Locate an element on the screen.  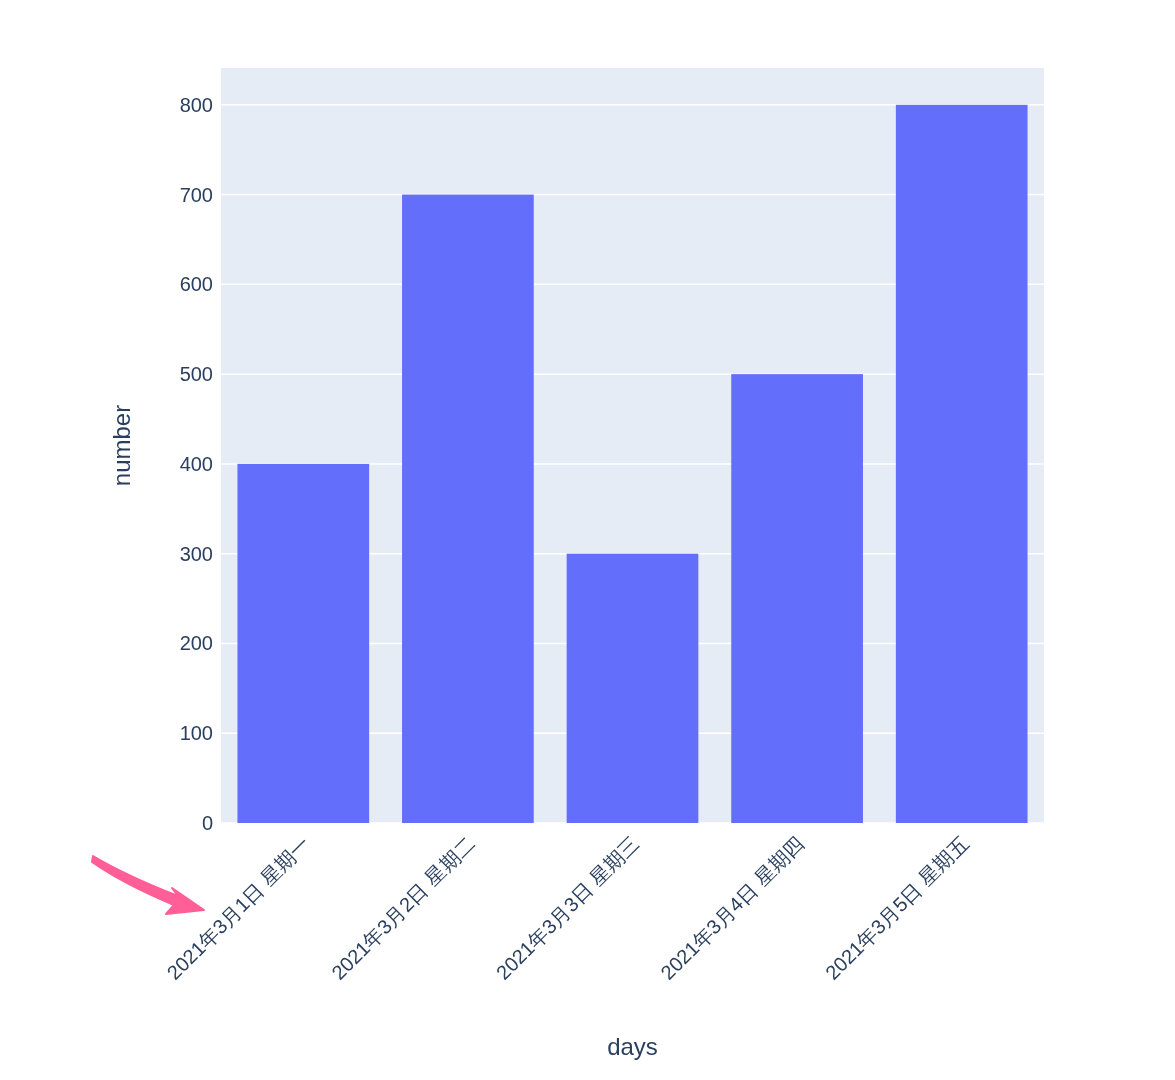
y-tick-label: 600 is located at coordinates (196, 284).